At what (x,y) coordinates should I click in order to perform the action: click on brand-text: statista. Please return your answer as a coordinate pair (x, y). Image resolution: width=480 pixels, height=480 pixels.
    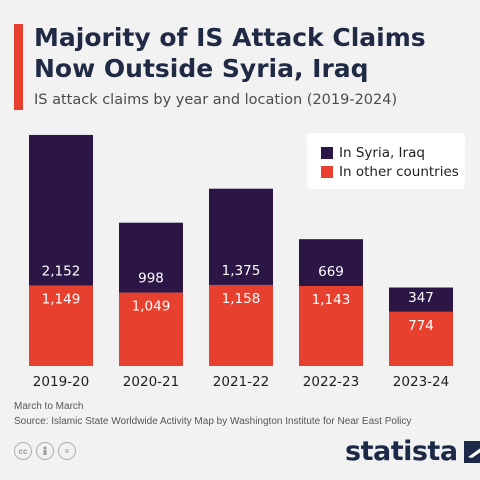
    Looking at the image, I should click on (401, 451).